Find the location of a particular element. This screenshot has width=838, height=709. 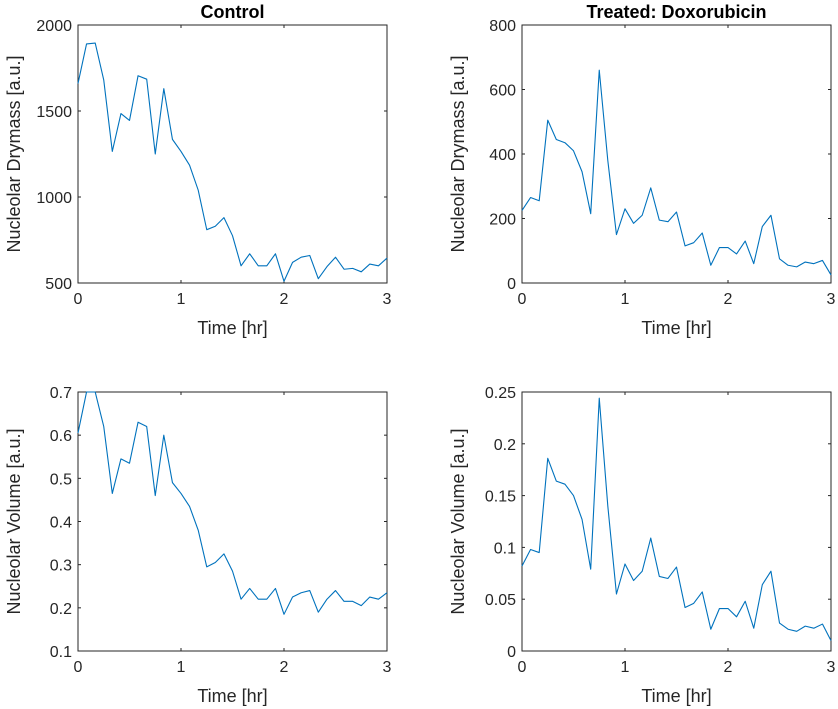

y-tick-label: 0.25 is located at coordinates (500, 393).